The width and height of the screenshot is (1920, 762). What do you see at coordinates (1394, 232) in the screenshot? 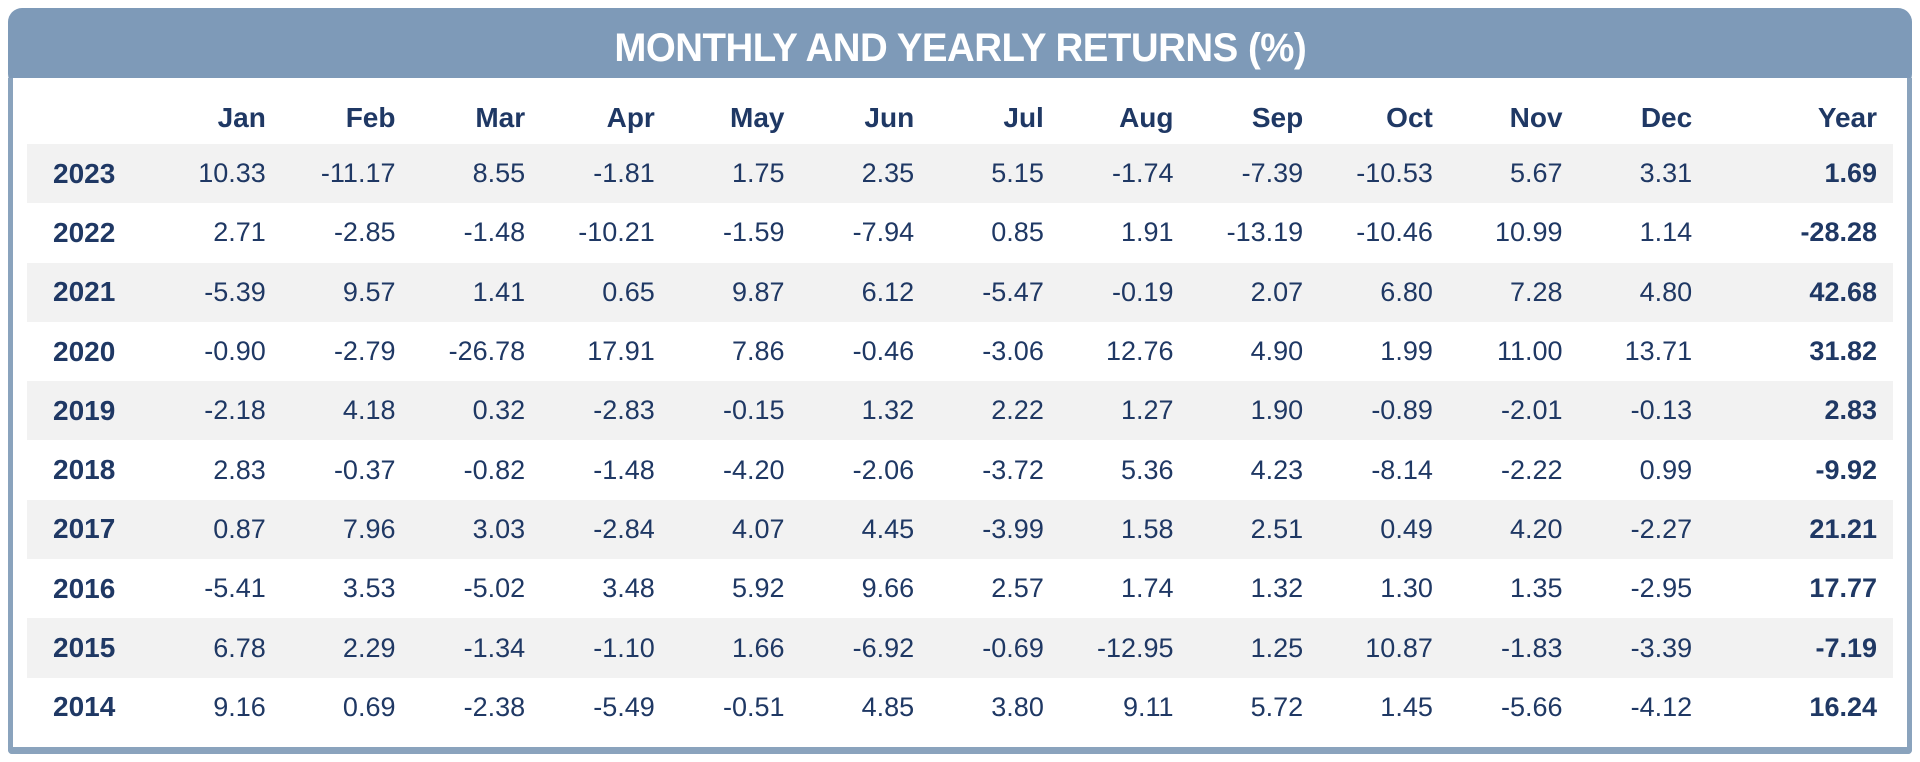
I see `value-cell: -10.46` at bounding box center [1394, 232].